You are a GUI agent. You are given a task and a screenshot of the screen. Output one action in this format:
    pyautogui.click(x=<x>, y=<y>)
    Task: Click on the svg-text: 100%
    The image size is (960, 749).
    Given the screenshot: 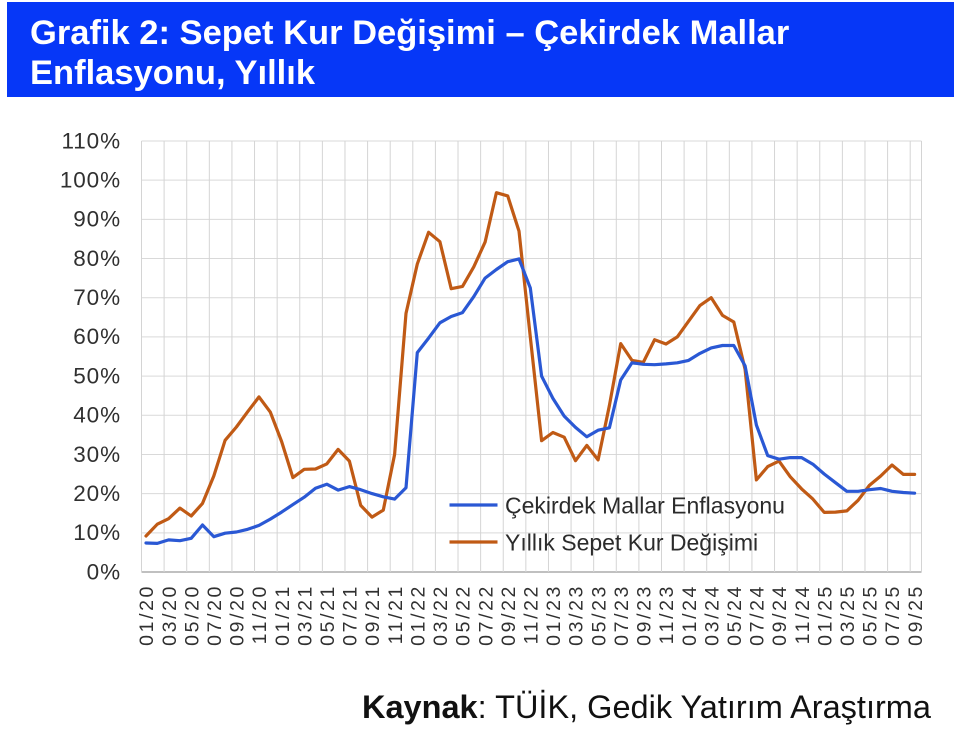 What is the action you would take?
    pyautogui.click(x=90, y=180)
    